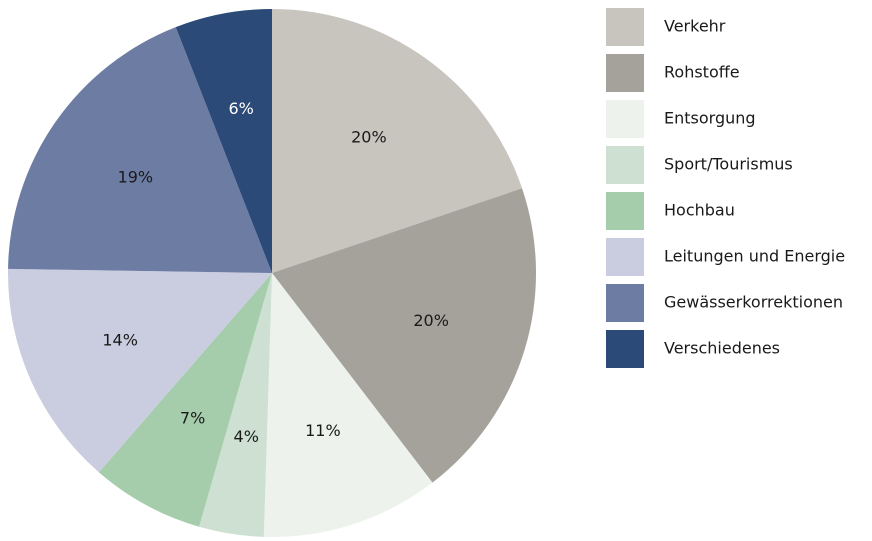 Image resolution: width=872 pixels, height=541 pixels. Describe the element at coordinates (702, 72) in the screenshot. I see `legend-label: Rohstoffe` at that location.